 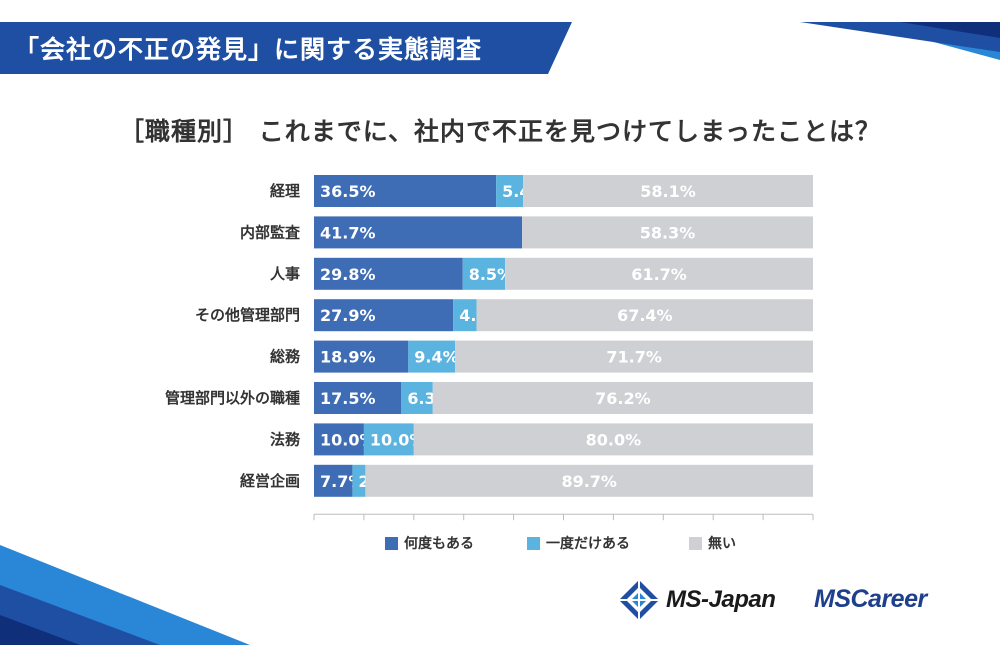 What do you see at coordinates (348, 357) in the screenshot?
I see `data-label: 18.9%` at bounding box center [348, 357].